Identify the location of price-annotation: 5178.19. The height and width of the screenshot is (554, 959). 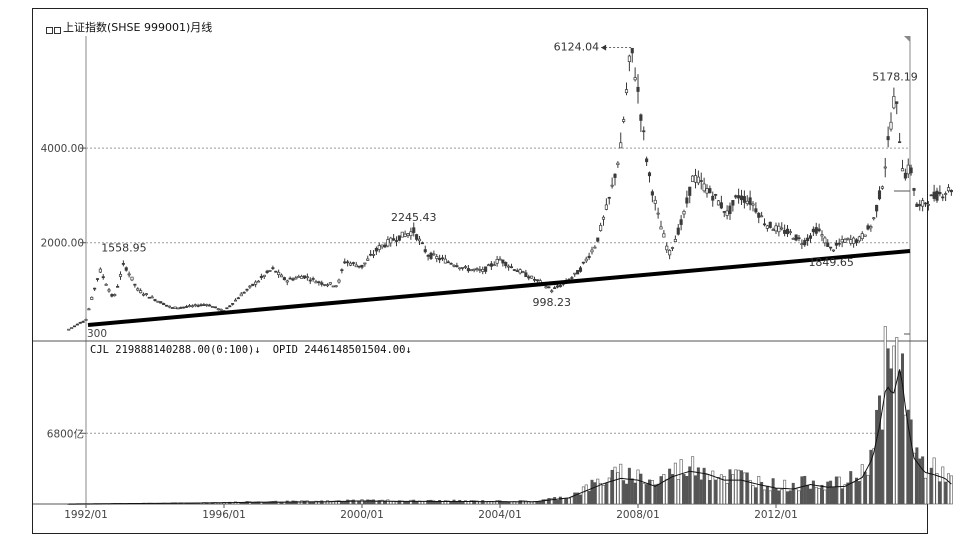
(895, 76).